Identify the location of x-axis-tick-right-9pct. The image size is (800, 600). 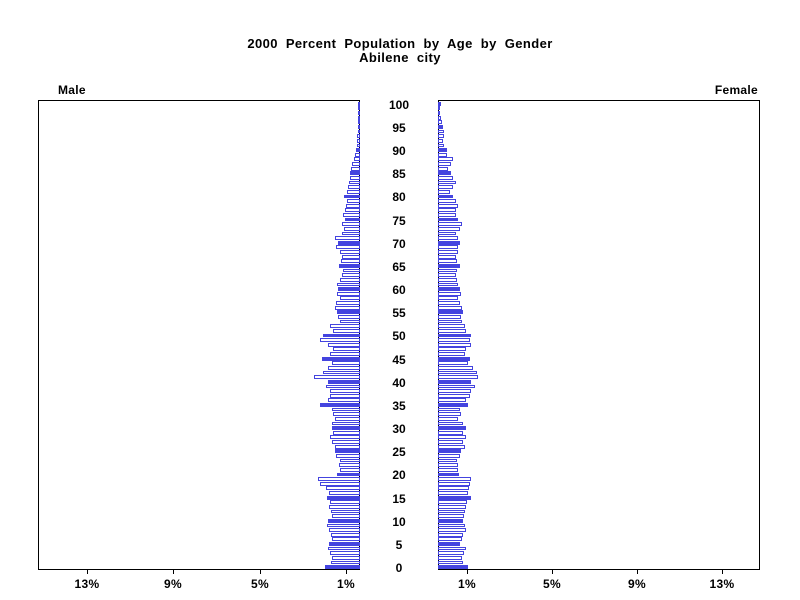
(637, 571).